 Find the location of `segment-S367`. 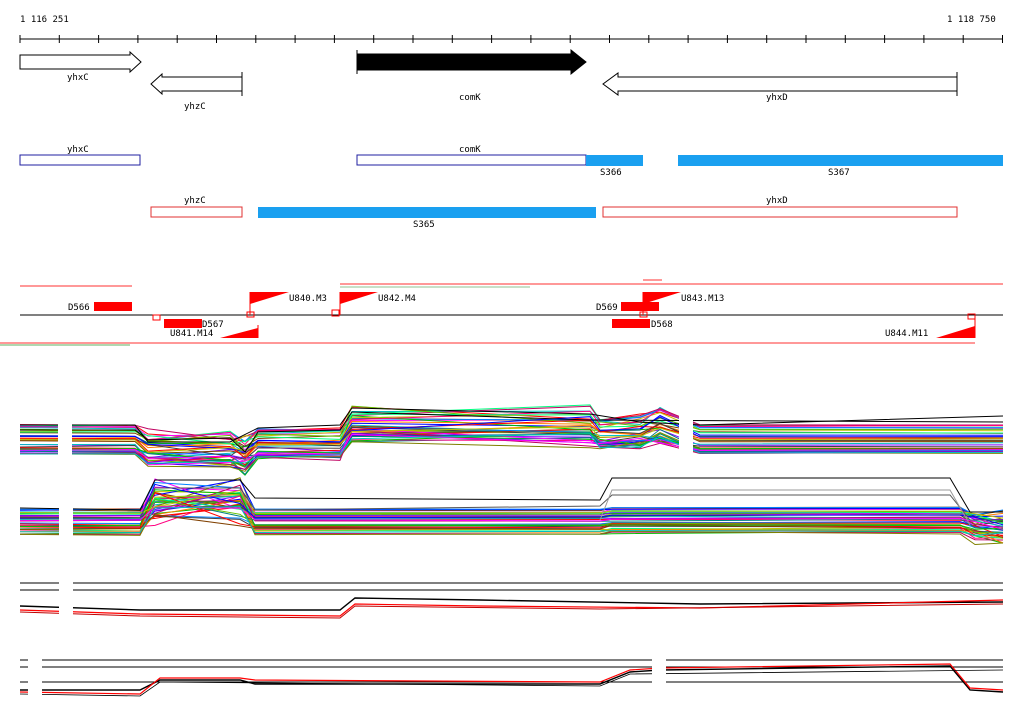

segment-S367 is located at coordinates (840, 160).